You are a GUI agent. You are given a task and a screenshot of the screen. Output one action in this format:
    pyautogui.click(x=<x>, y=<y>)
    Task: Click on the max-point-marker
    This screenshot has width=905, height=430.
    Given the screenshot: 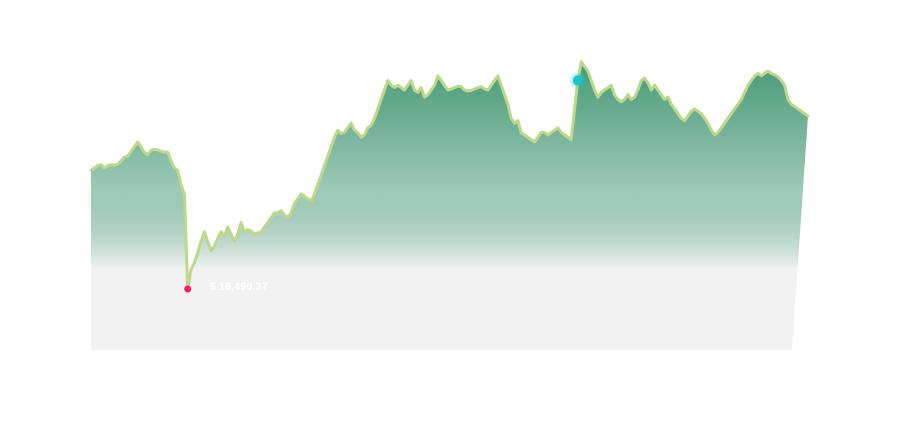 What is the action you would take?
    pyautogui.click(x=577, y=80)
    